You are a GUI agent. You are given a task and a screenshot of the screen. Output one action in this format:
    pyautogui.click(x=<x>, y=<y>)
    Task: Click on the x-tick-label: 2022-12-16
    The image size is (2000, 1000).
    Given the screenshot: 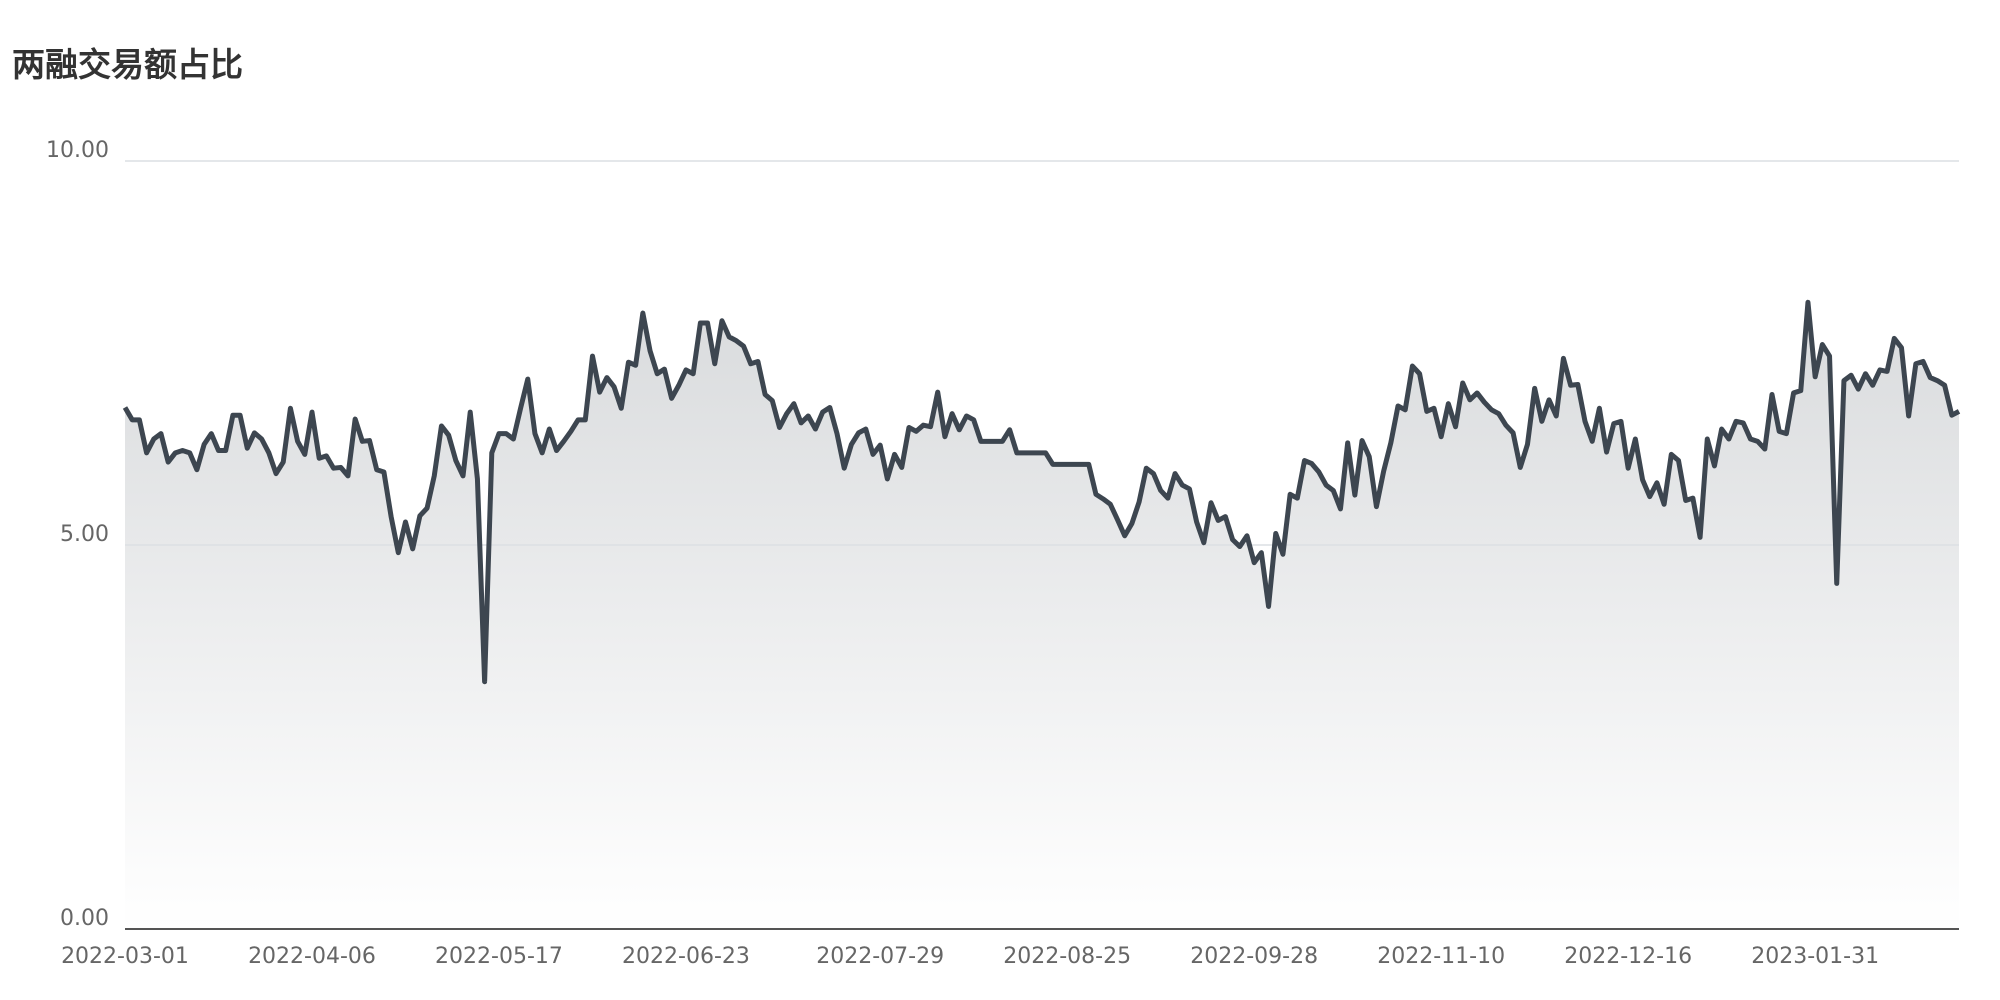 What is the action you would take?
    pyautogui.click(x=1628, y=956)
    